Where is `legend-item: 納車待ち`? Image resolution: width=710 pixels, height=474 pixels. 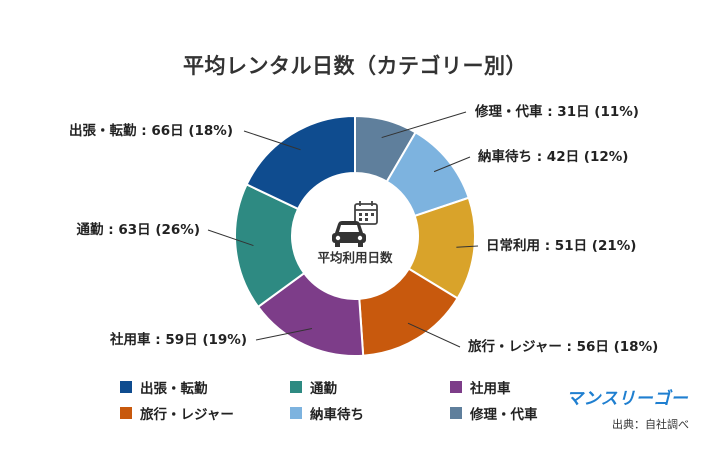 legend-item: 納車待ち is located at coordinates (370, 413).